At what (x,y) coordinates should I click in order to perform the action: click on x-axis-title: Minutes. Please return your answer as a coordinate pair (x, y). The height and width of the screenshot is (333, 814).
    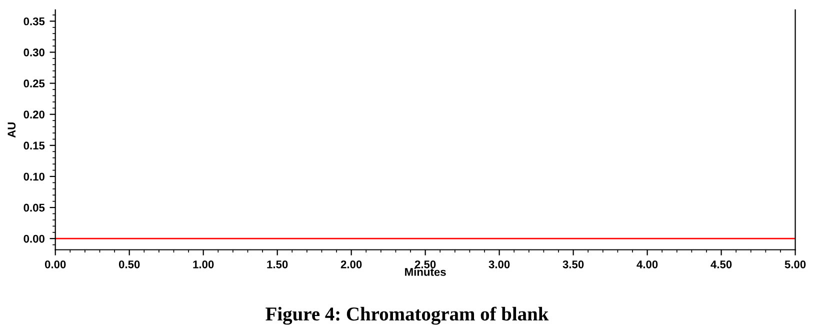
    Looking at the image, I should click on (425, 272).